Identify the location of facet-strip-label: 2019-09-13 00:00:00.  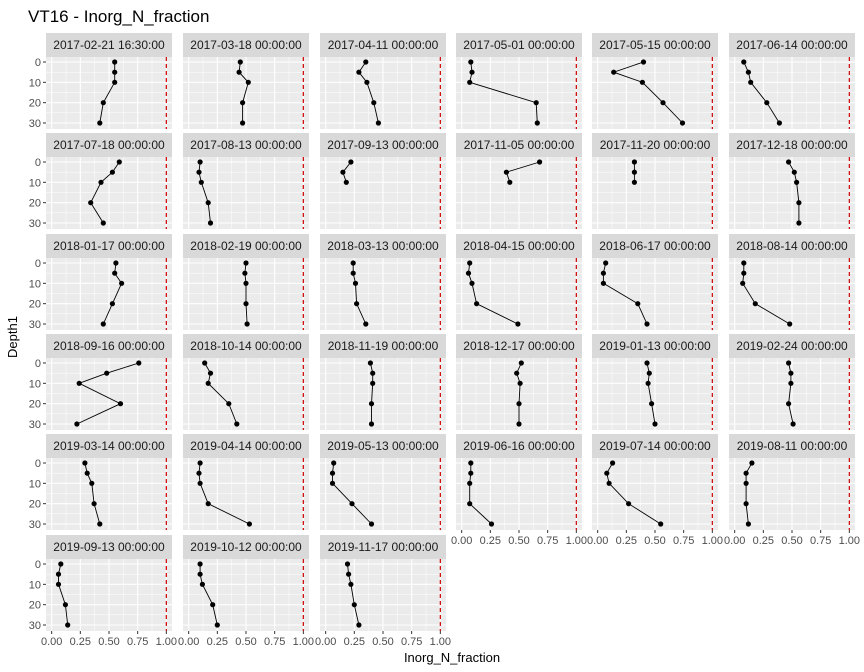
(109, 547).